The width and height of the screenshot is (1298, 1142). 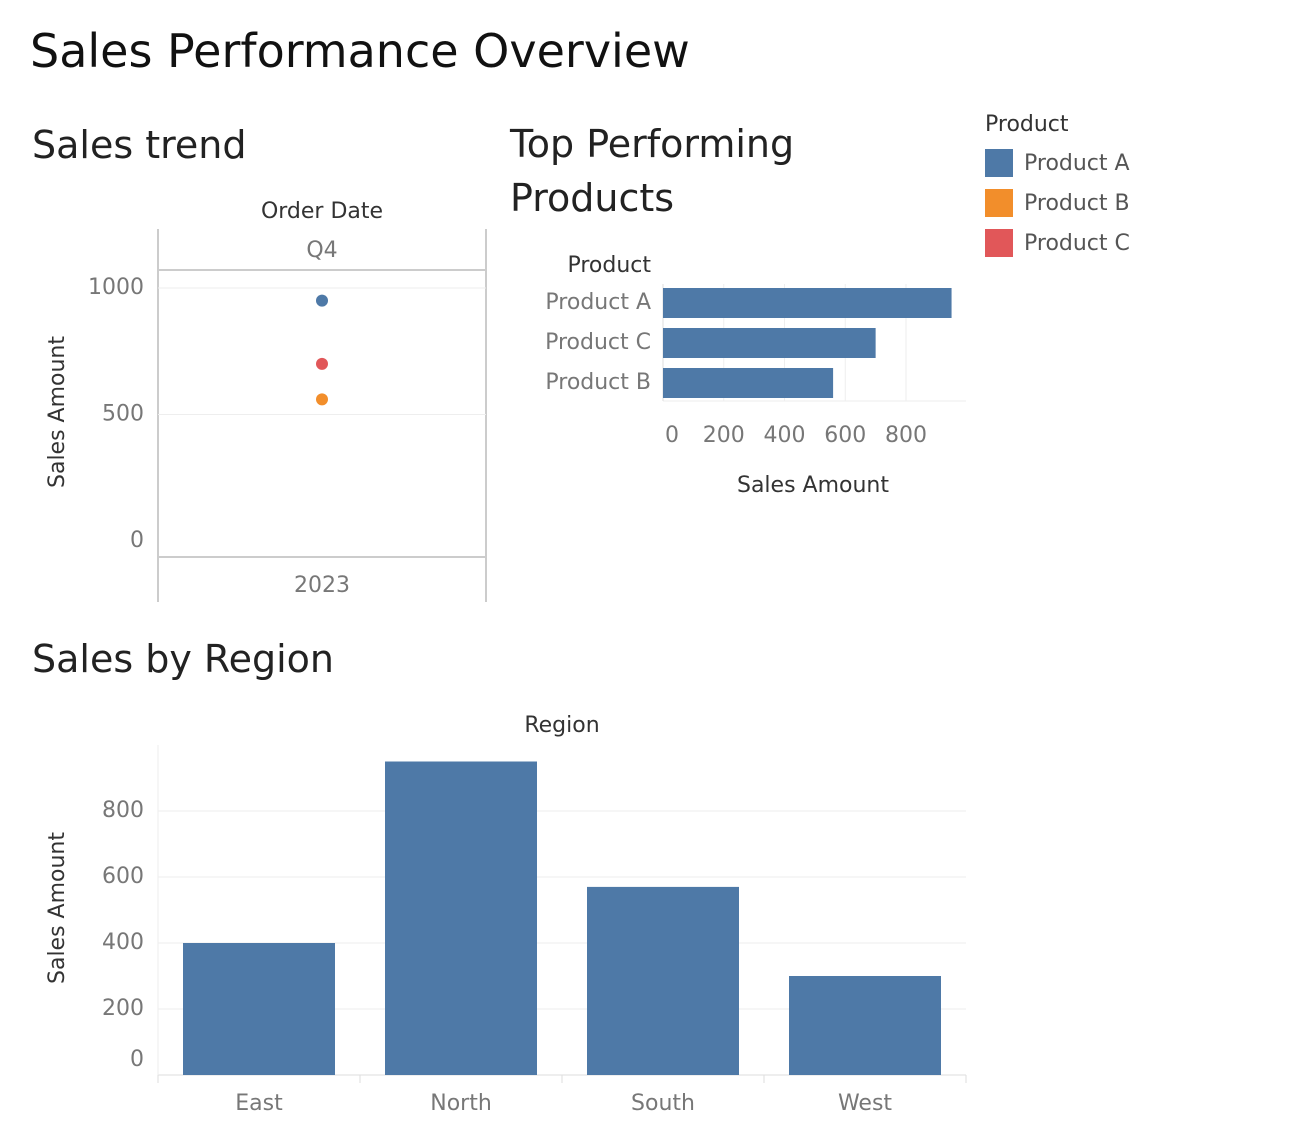 I want to click on legend-item-product-a: Product A, so click(x=1057, y=163).